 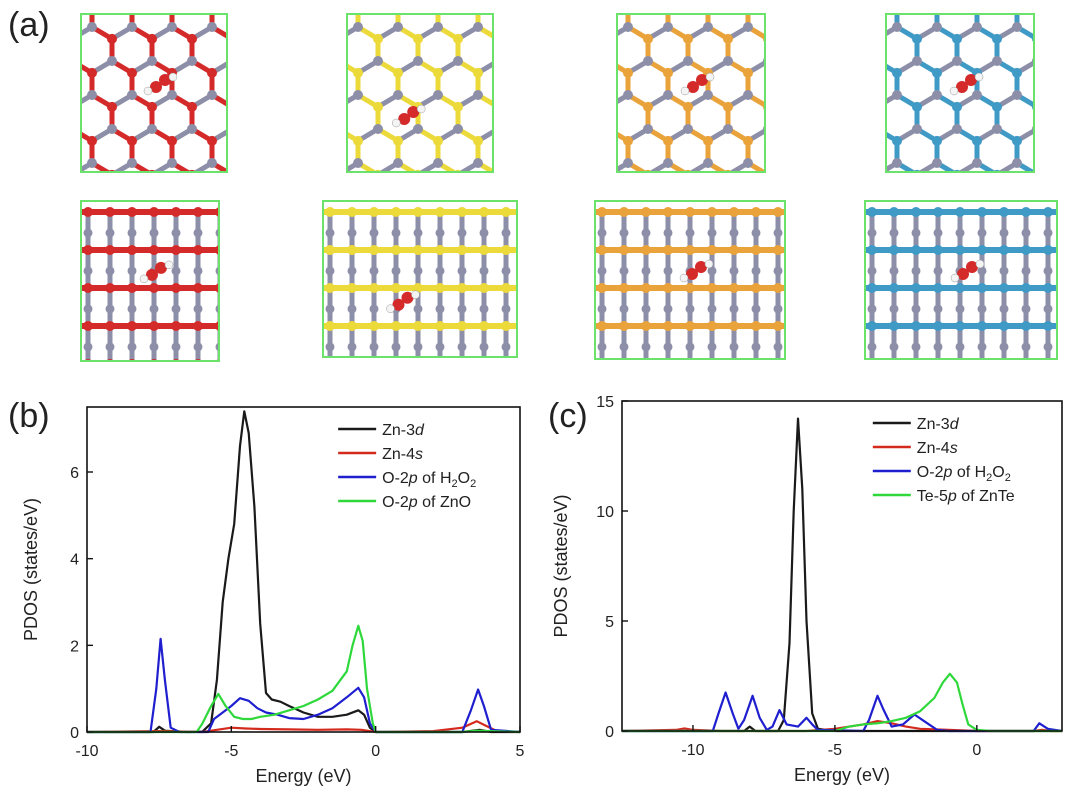 I want to click on legend-label: Zn-3d, so click(x=403, y=430).